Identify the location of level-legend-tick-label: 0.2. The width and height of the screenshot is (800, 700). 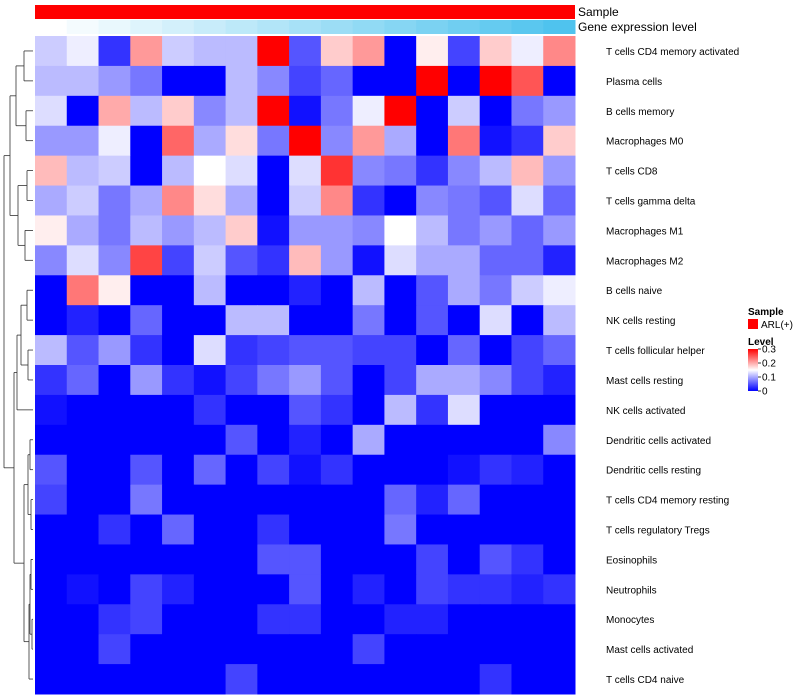
(769, 364).